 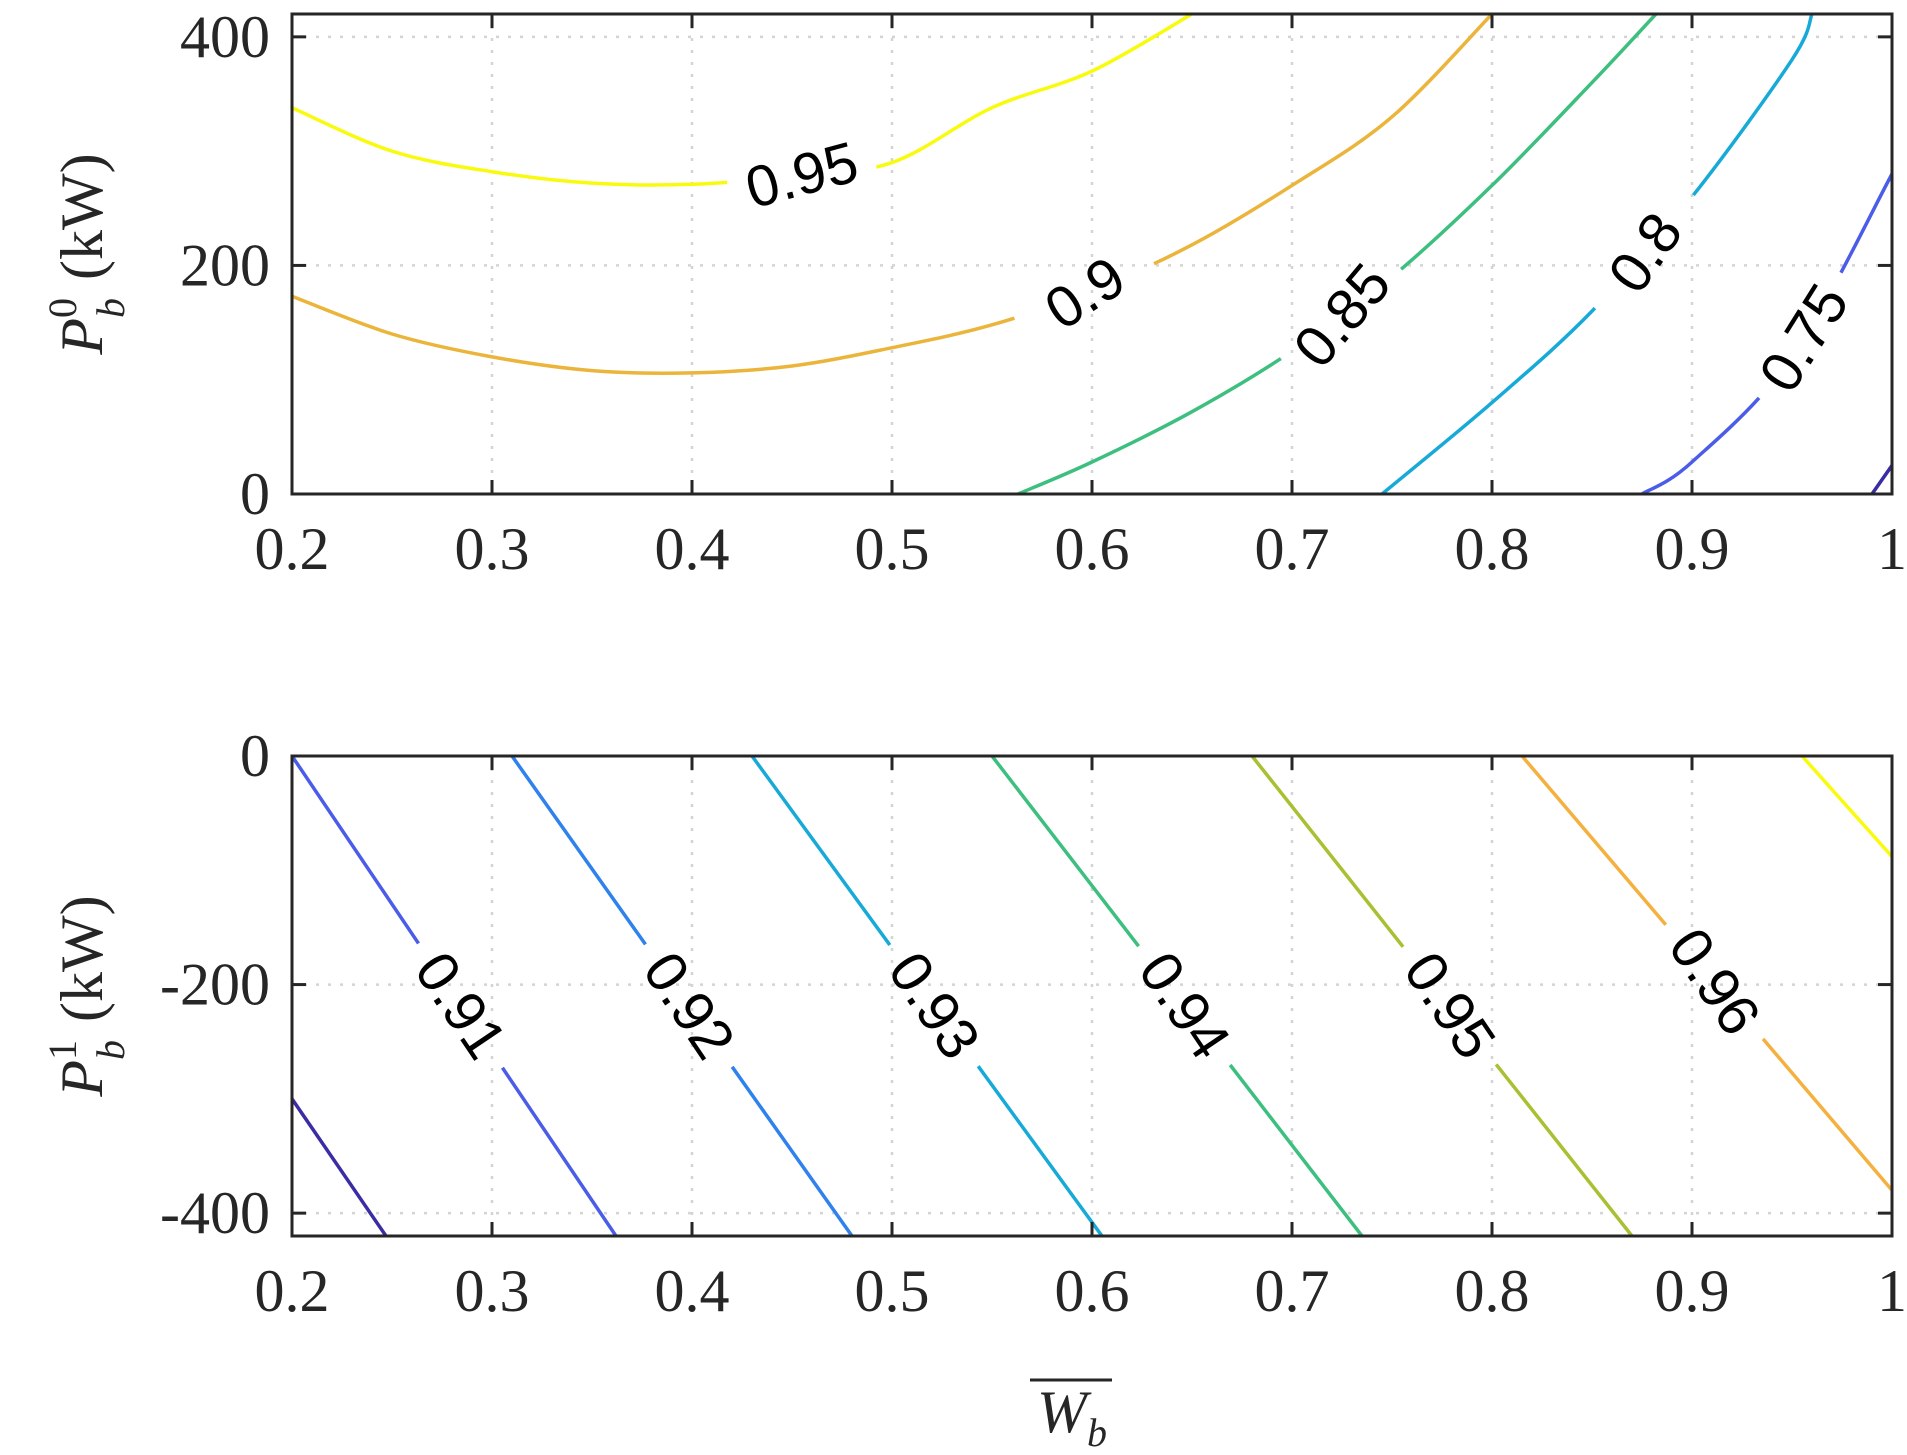 What do you see at coordinates (215, 1213) in the screenshot?
I see `y-tick-label: -400` at bounding box center [215, 1213].